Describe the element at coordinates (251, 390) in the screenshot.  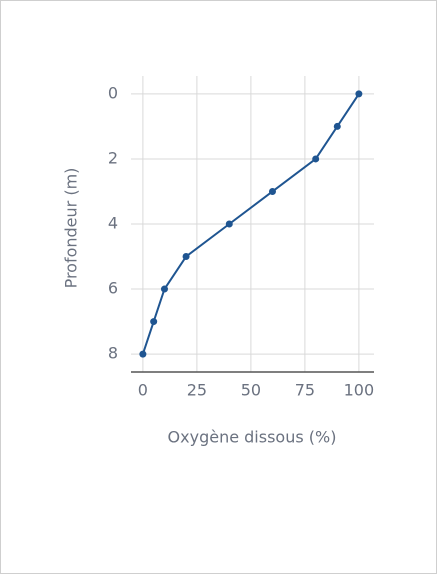
I see `x-tick-label: 50` at that location.